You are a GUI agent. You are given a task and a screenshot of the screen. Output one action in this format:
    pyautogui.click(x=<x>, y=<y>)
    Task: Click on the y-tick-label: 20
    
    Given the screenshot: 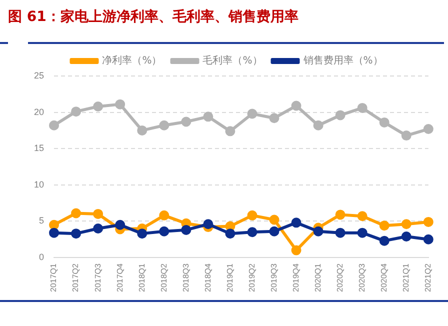 What is the action you would take?
    pyautogui.click(x=39, y=111)
    